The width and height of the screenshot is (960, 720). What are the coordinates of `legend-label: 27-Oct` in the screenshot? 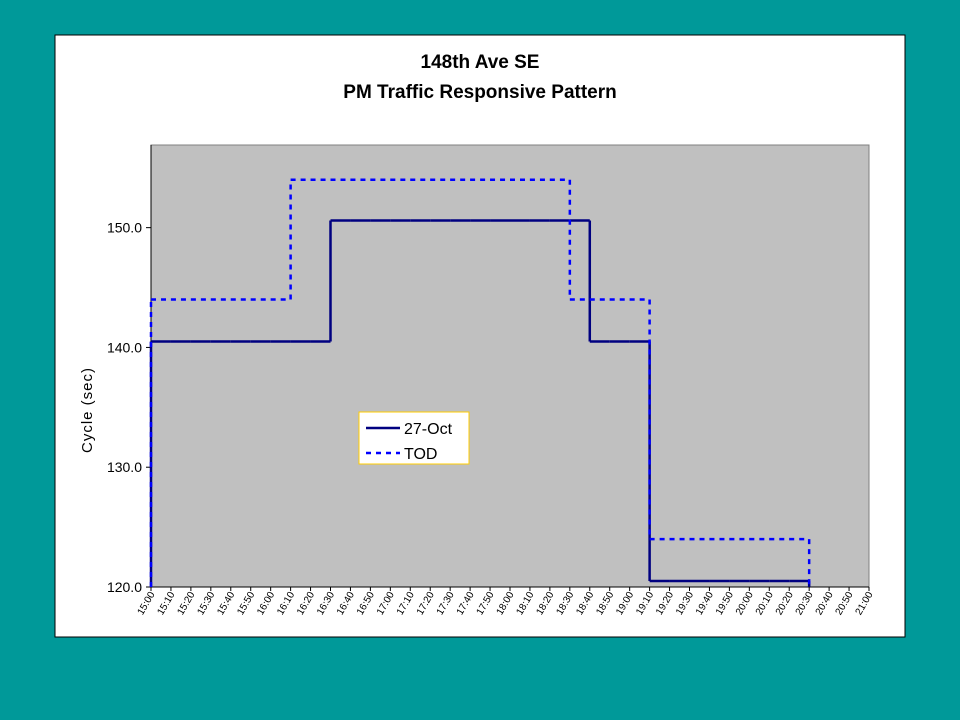 It's located at (428, 429).